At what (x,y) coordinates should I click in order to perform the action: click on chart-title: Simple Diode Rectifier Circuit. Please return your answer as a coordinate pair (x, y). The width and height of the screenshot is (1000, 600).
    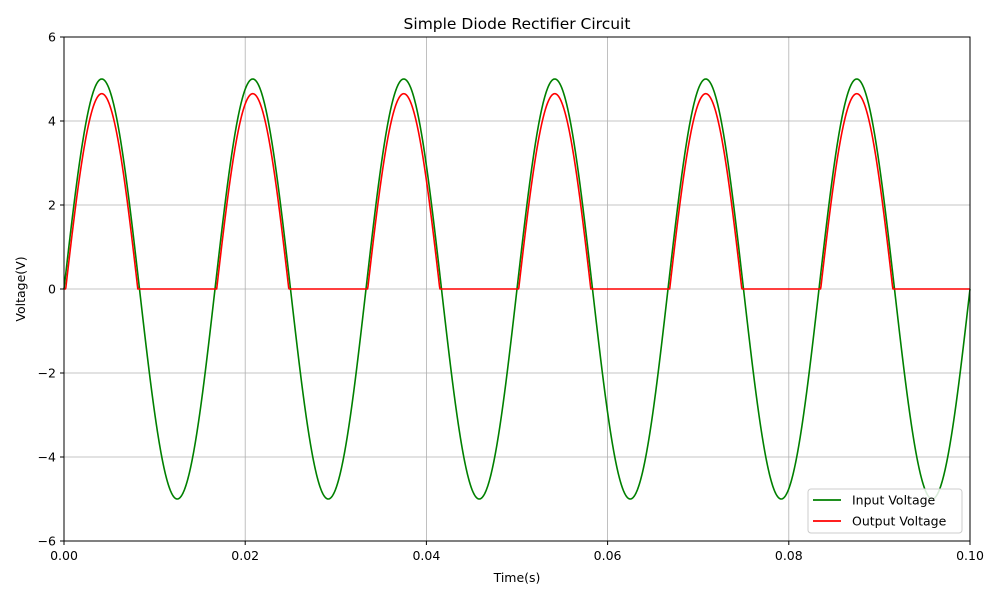
    Looking at the image, I should click on (517, 24).